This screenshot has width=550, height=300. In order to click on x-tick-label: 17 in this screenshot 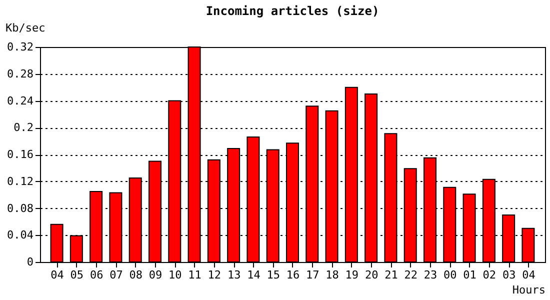, I will do `click(313, 275)`.